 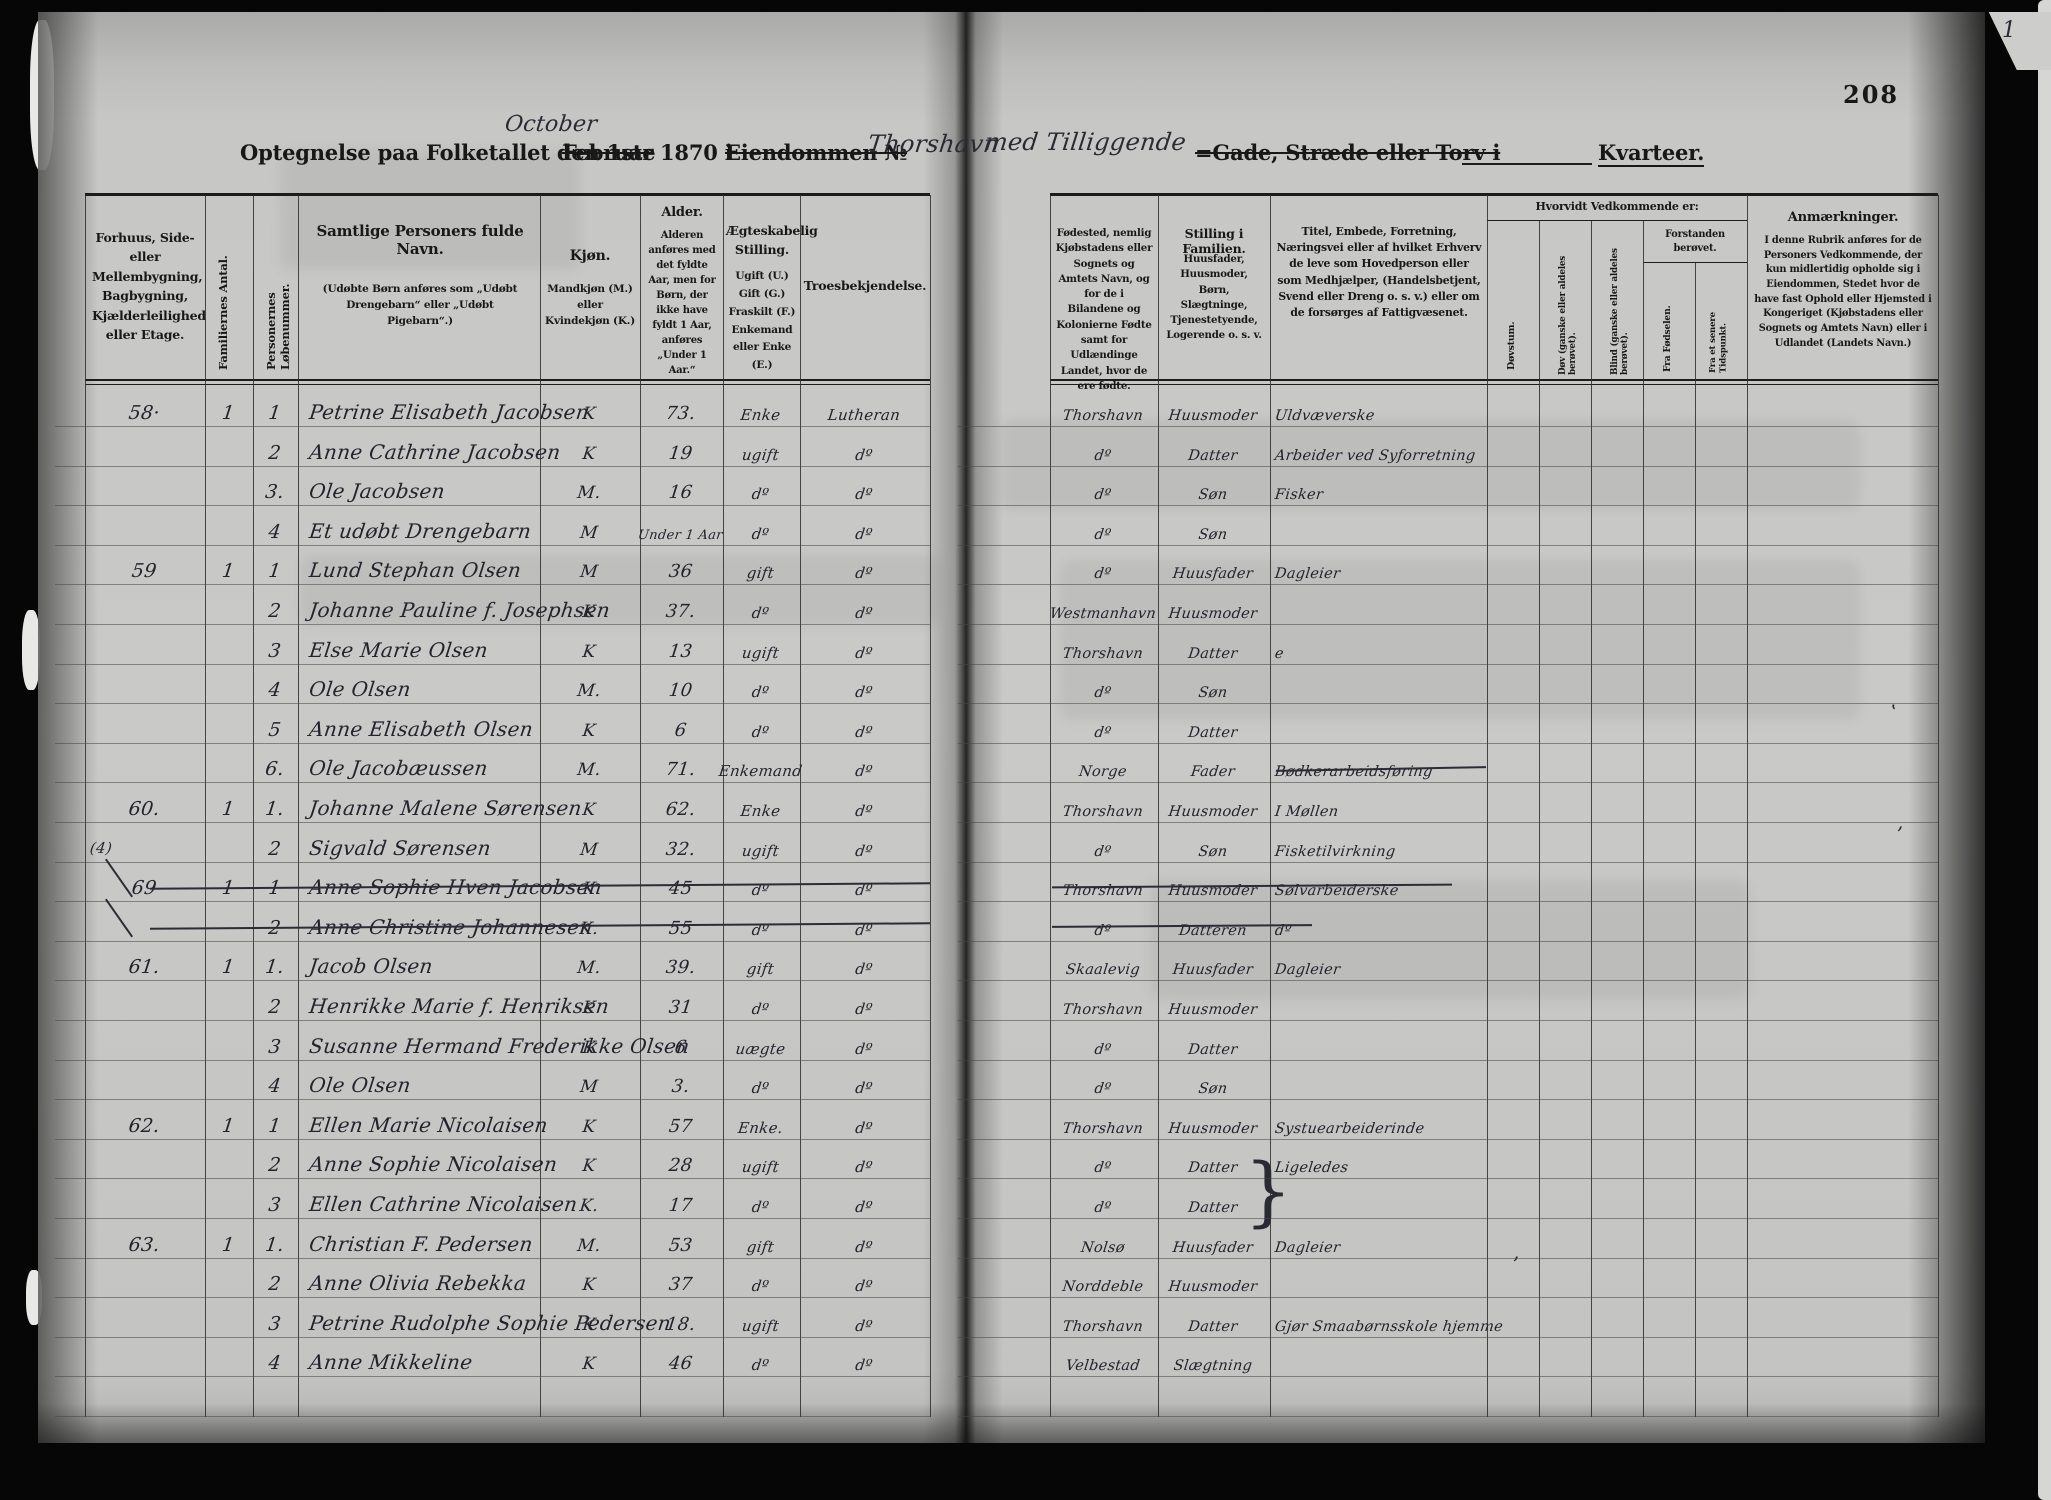 What do you see at coordinates (223, 312) in the screenshot?
I see `column-header-families: Familiernes Antal.` at bounding box center [223, 312].